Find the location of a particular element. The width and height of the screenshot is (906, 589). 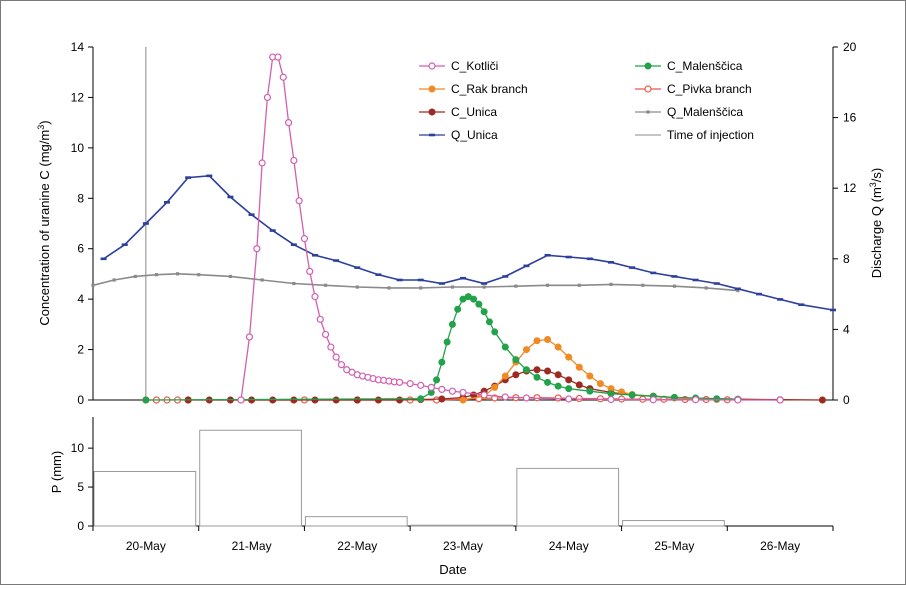

y-tick-label-left: 8 is located at coordinates (80, 198).